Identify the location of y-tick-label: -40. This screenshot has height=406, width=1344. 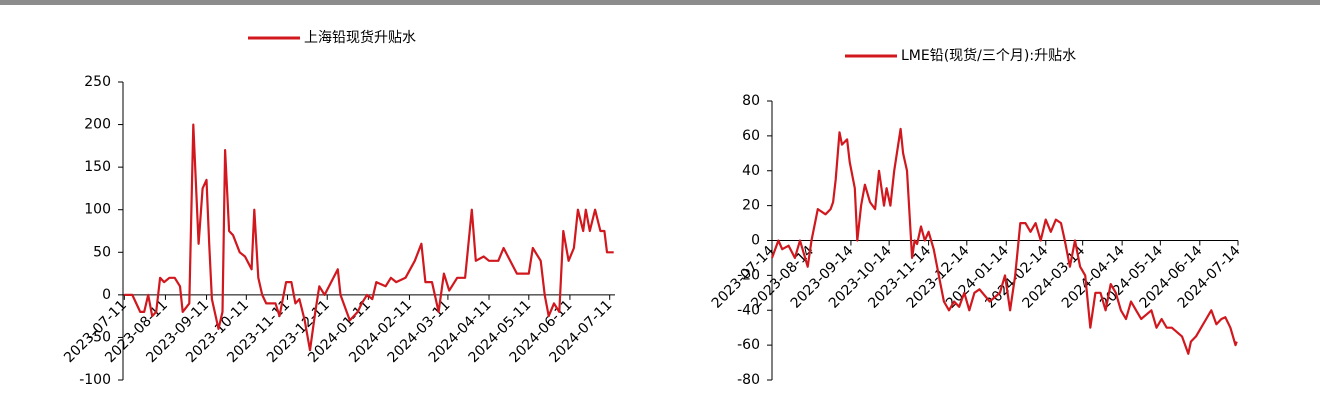
(748, 310).